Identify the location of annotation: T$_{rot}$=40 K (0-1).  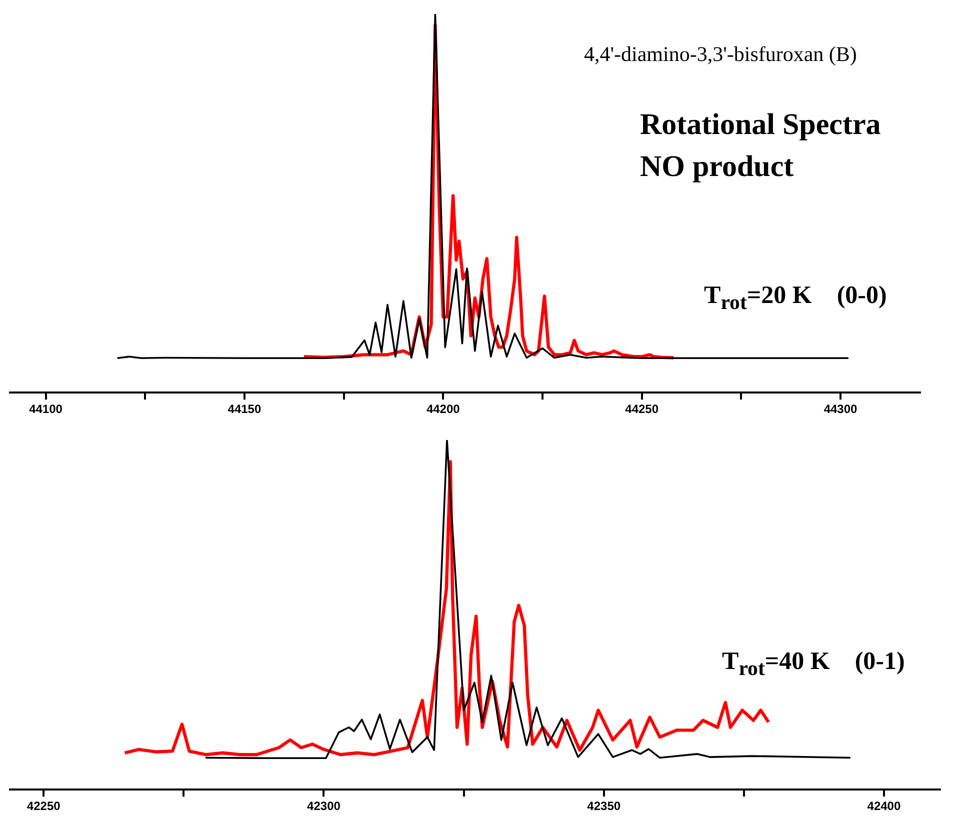
(813, 664).